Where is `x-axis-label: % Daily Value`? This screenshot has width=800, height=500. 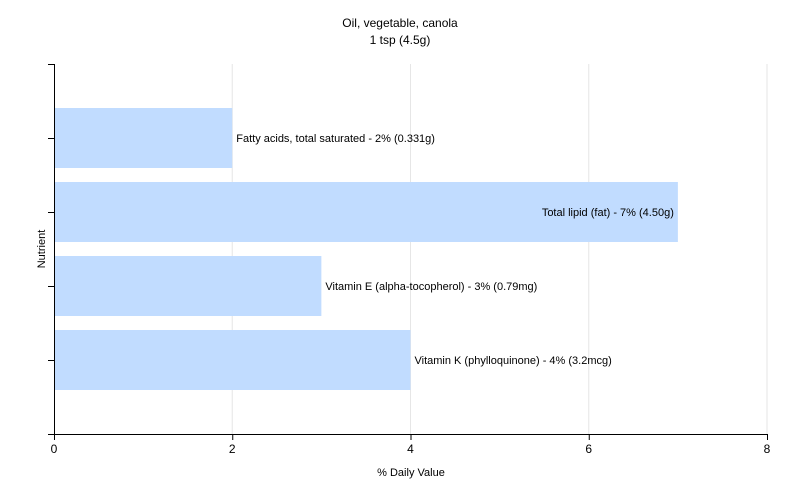
x-axis-label: % Daily Value is located at coordinates (411, 473).